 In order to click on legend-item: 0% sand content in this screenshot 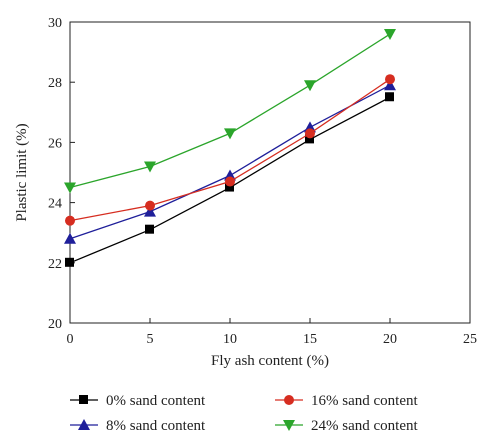, I will do `click(138, 401)`.